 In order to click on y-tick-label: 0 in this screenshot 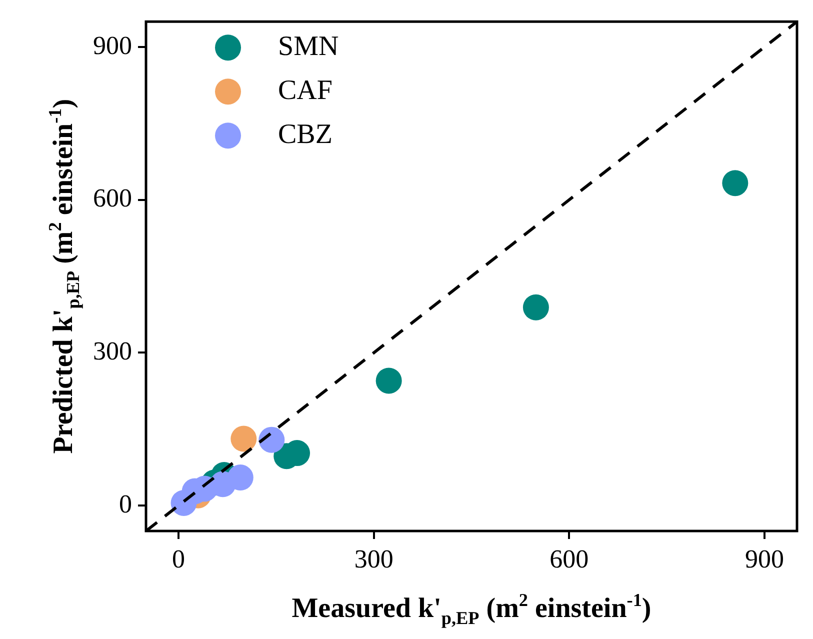, I will do `click(125, 503)`.